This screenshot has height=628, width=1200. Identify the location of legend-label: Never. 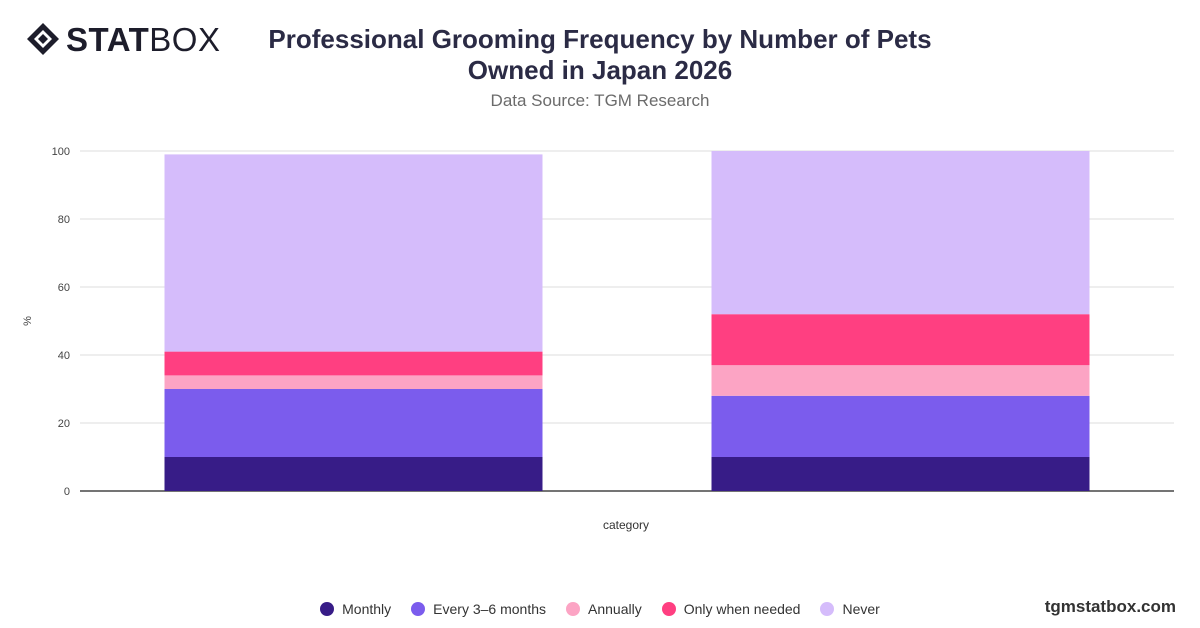
(861, 609).